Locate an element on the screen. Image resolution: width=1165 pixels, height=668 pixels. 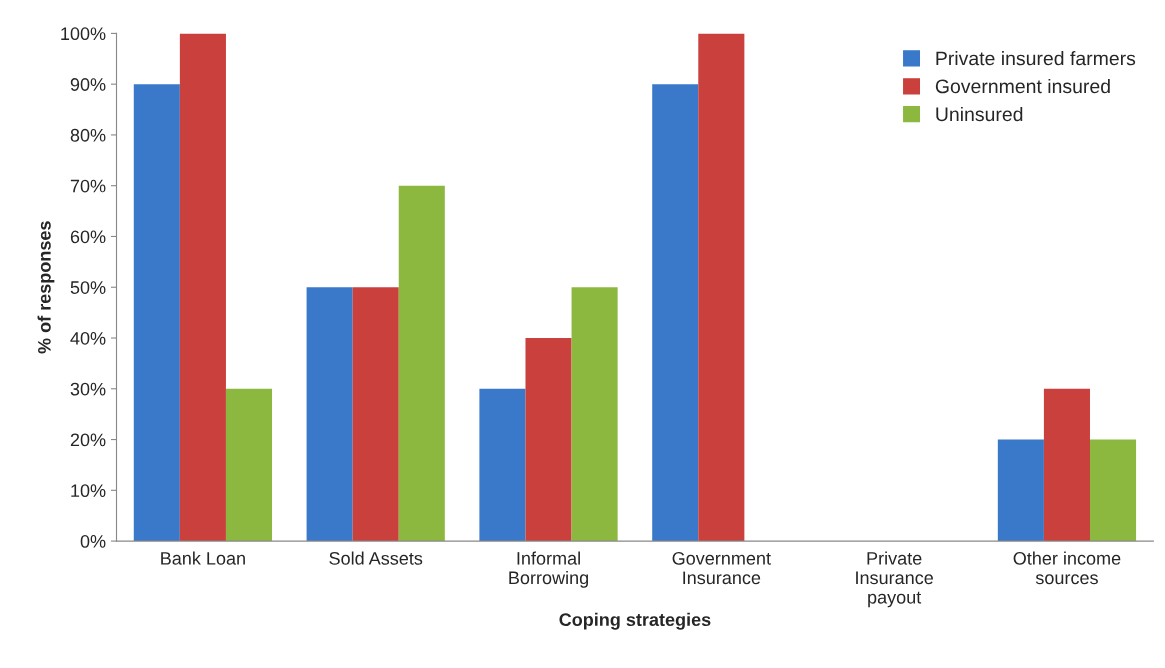
y-tick-label: 0% is located at coordinates (93, 541).